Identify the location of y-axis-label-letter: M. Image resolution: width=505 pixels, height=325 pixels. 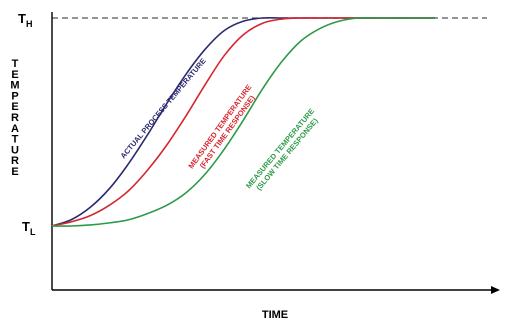
(14, 86).